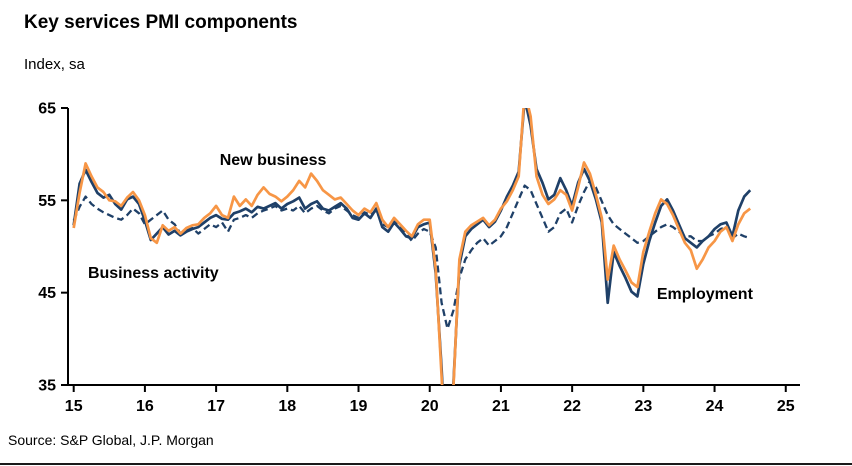 The height and width of the screenshot is (466, 852). Describe the element at coordinates (47, 386) in the screenshot. I see `y-tick-label: 35` at that location.